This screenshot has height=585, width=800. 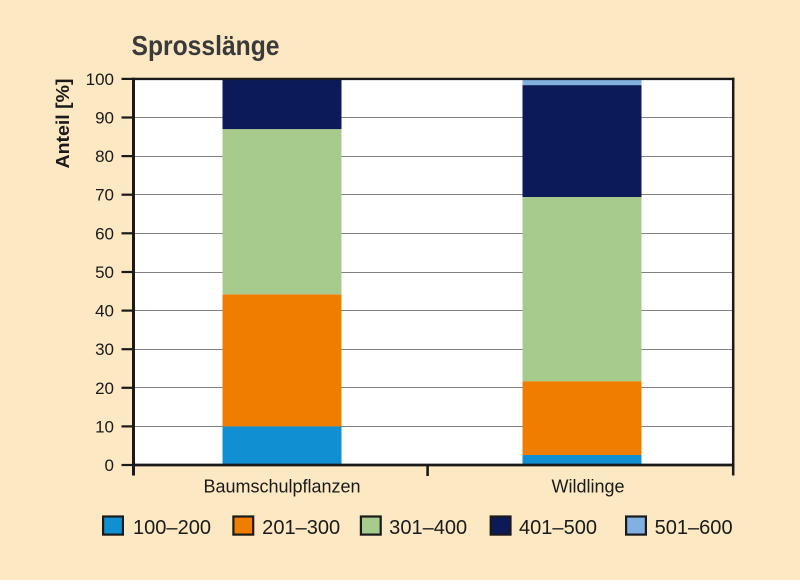 What do you see at coordinates (109, 465) in the screenshot?
I see `svg-text: 0` at bounding box center [109, 465].